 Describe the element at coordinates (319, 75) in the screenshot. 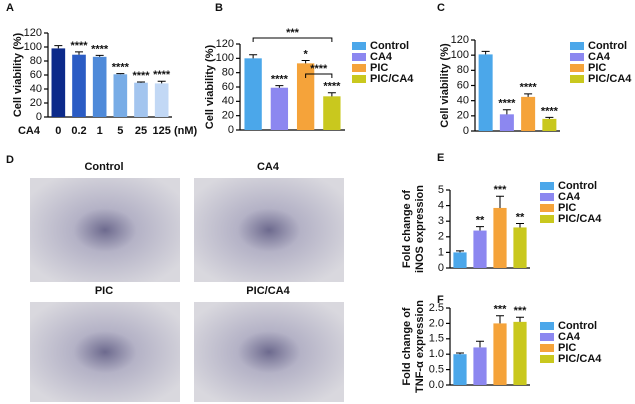

I see `significance-bracket` at that location.